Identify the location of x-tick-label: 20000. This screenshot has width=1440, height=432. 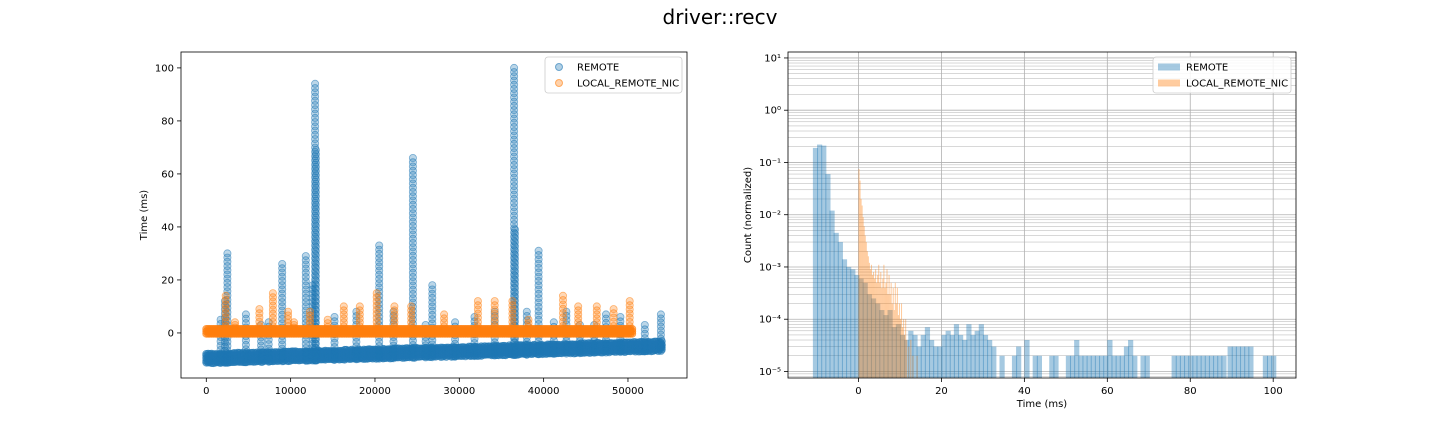
(375, 391).